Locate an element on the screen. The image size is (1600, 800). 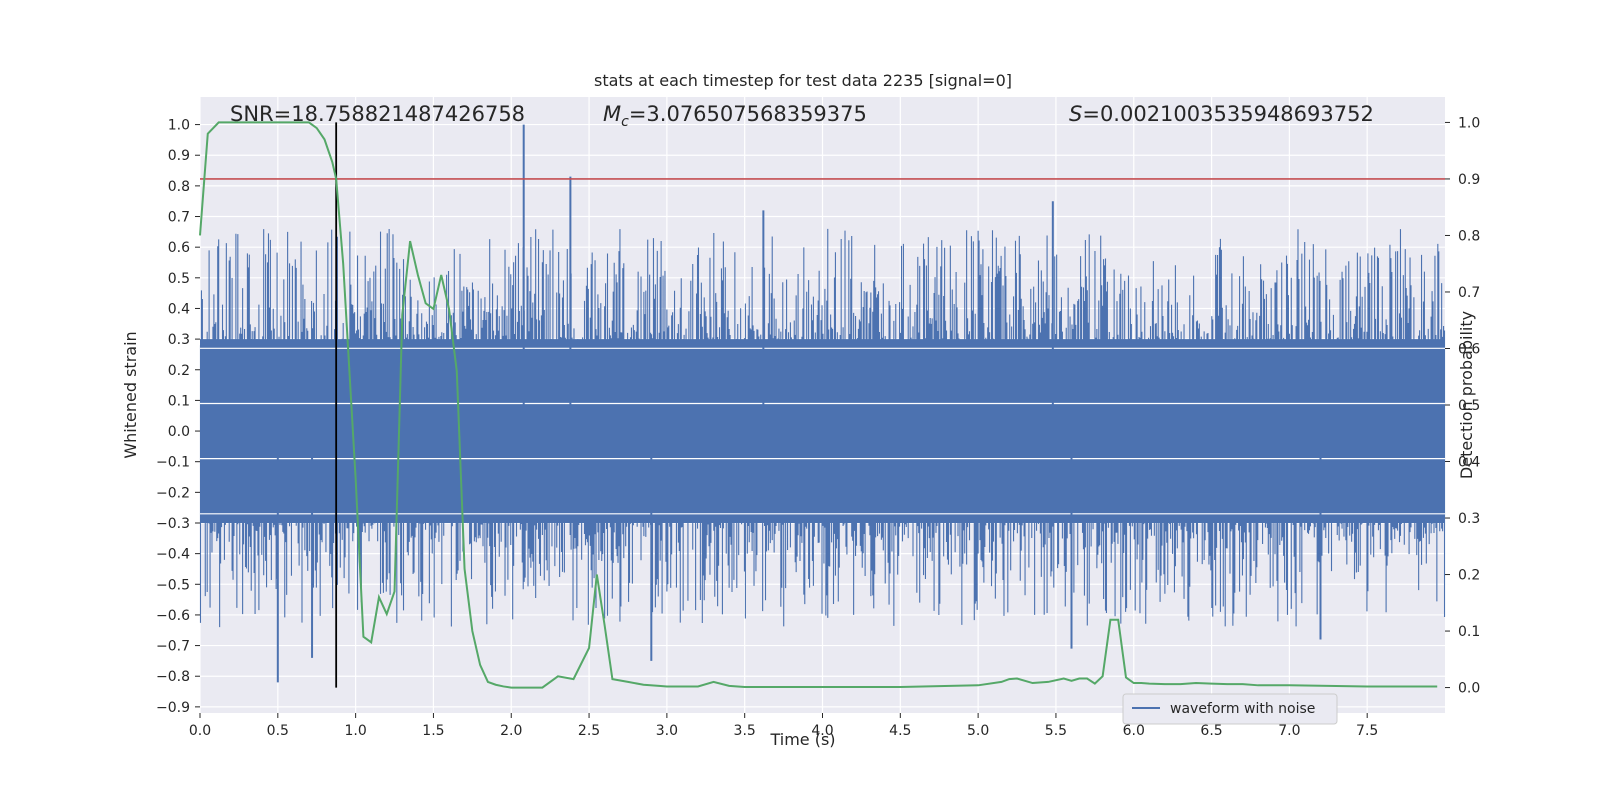
snr-annotation: SNR=18.758821487426758 is located at coordinates (377, 114).